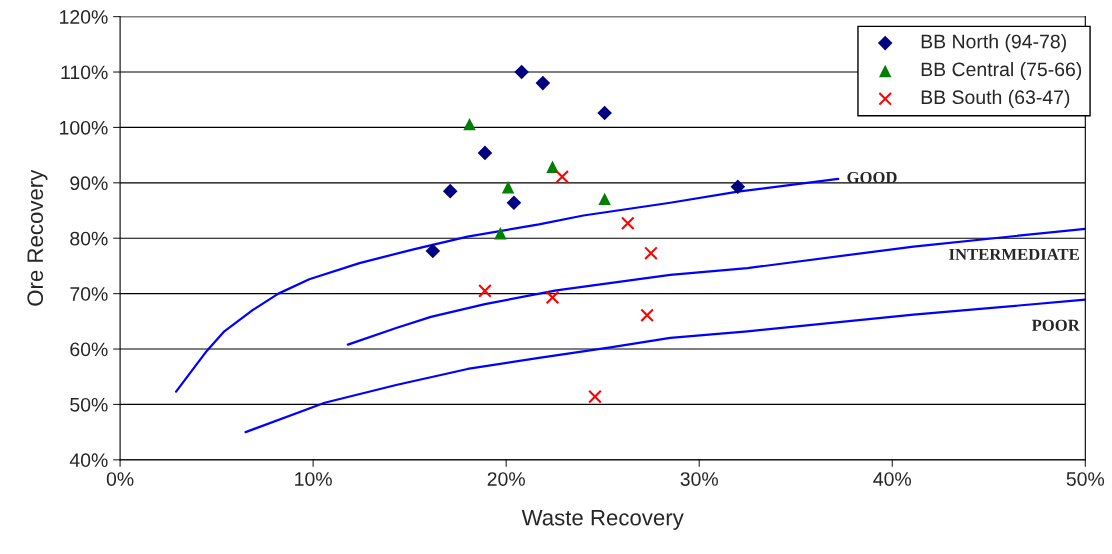 The height and width of the screenshot is (554, 1112). I want to click on y-tick-label: 110%, so click(84, 72).